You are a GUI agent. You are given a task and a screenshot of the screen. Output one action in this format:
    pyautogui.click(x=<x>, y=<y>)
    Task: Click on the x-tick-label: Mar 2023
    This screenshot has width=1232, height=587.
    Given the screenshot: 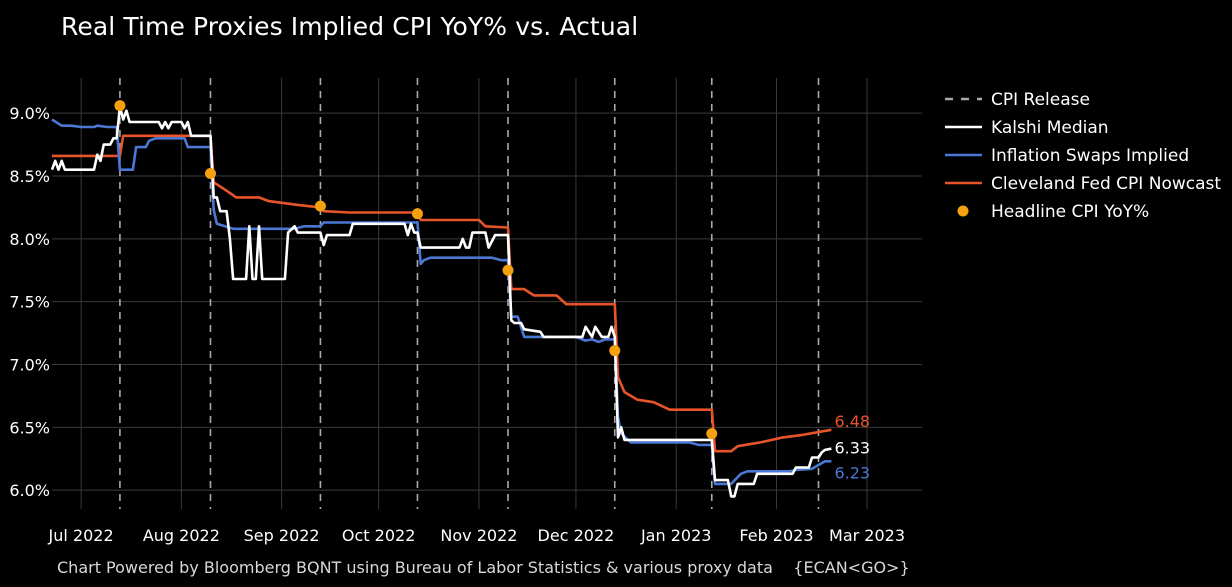 What is the action you would take?
    pyautogui.click(x=867, y=535)
    